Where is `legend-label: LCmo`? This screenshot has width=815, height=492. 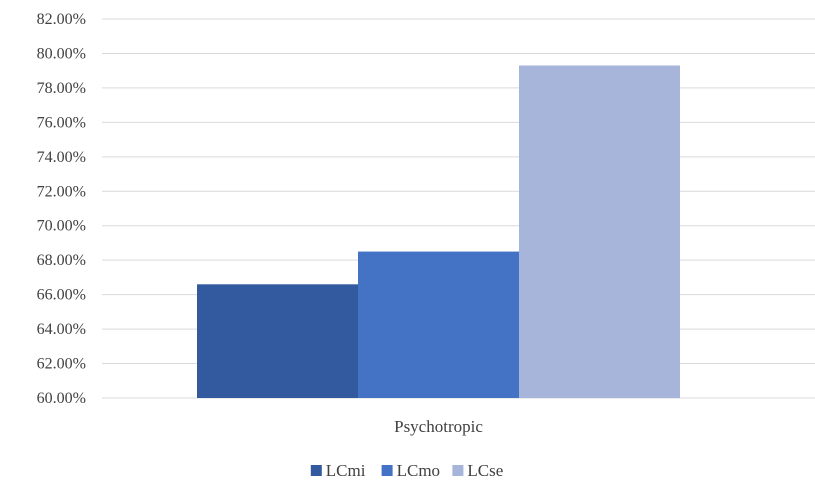
legend-label: LCmo is located at coordinates (418, 470).